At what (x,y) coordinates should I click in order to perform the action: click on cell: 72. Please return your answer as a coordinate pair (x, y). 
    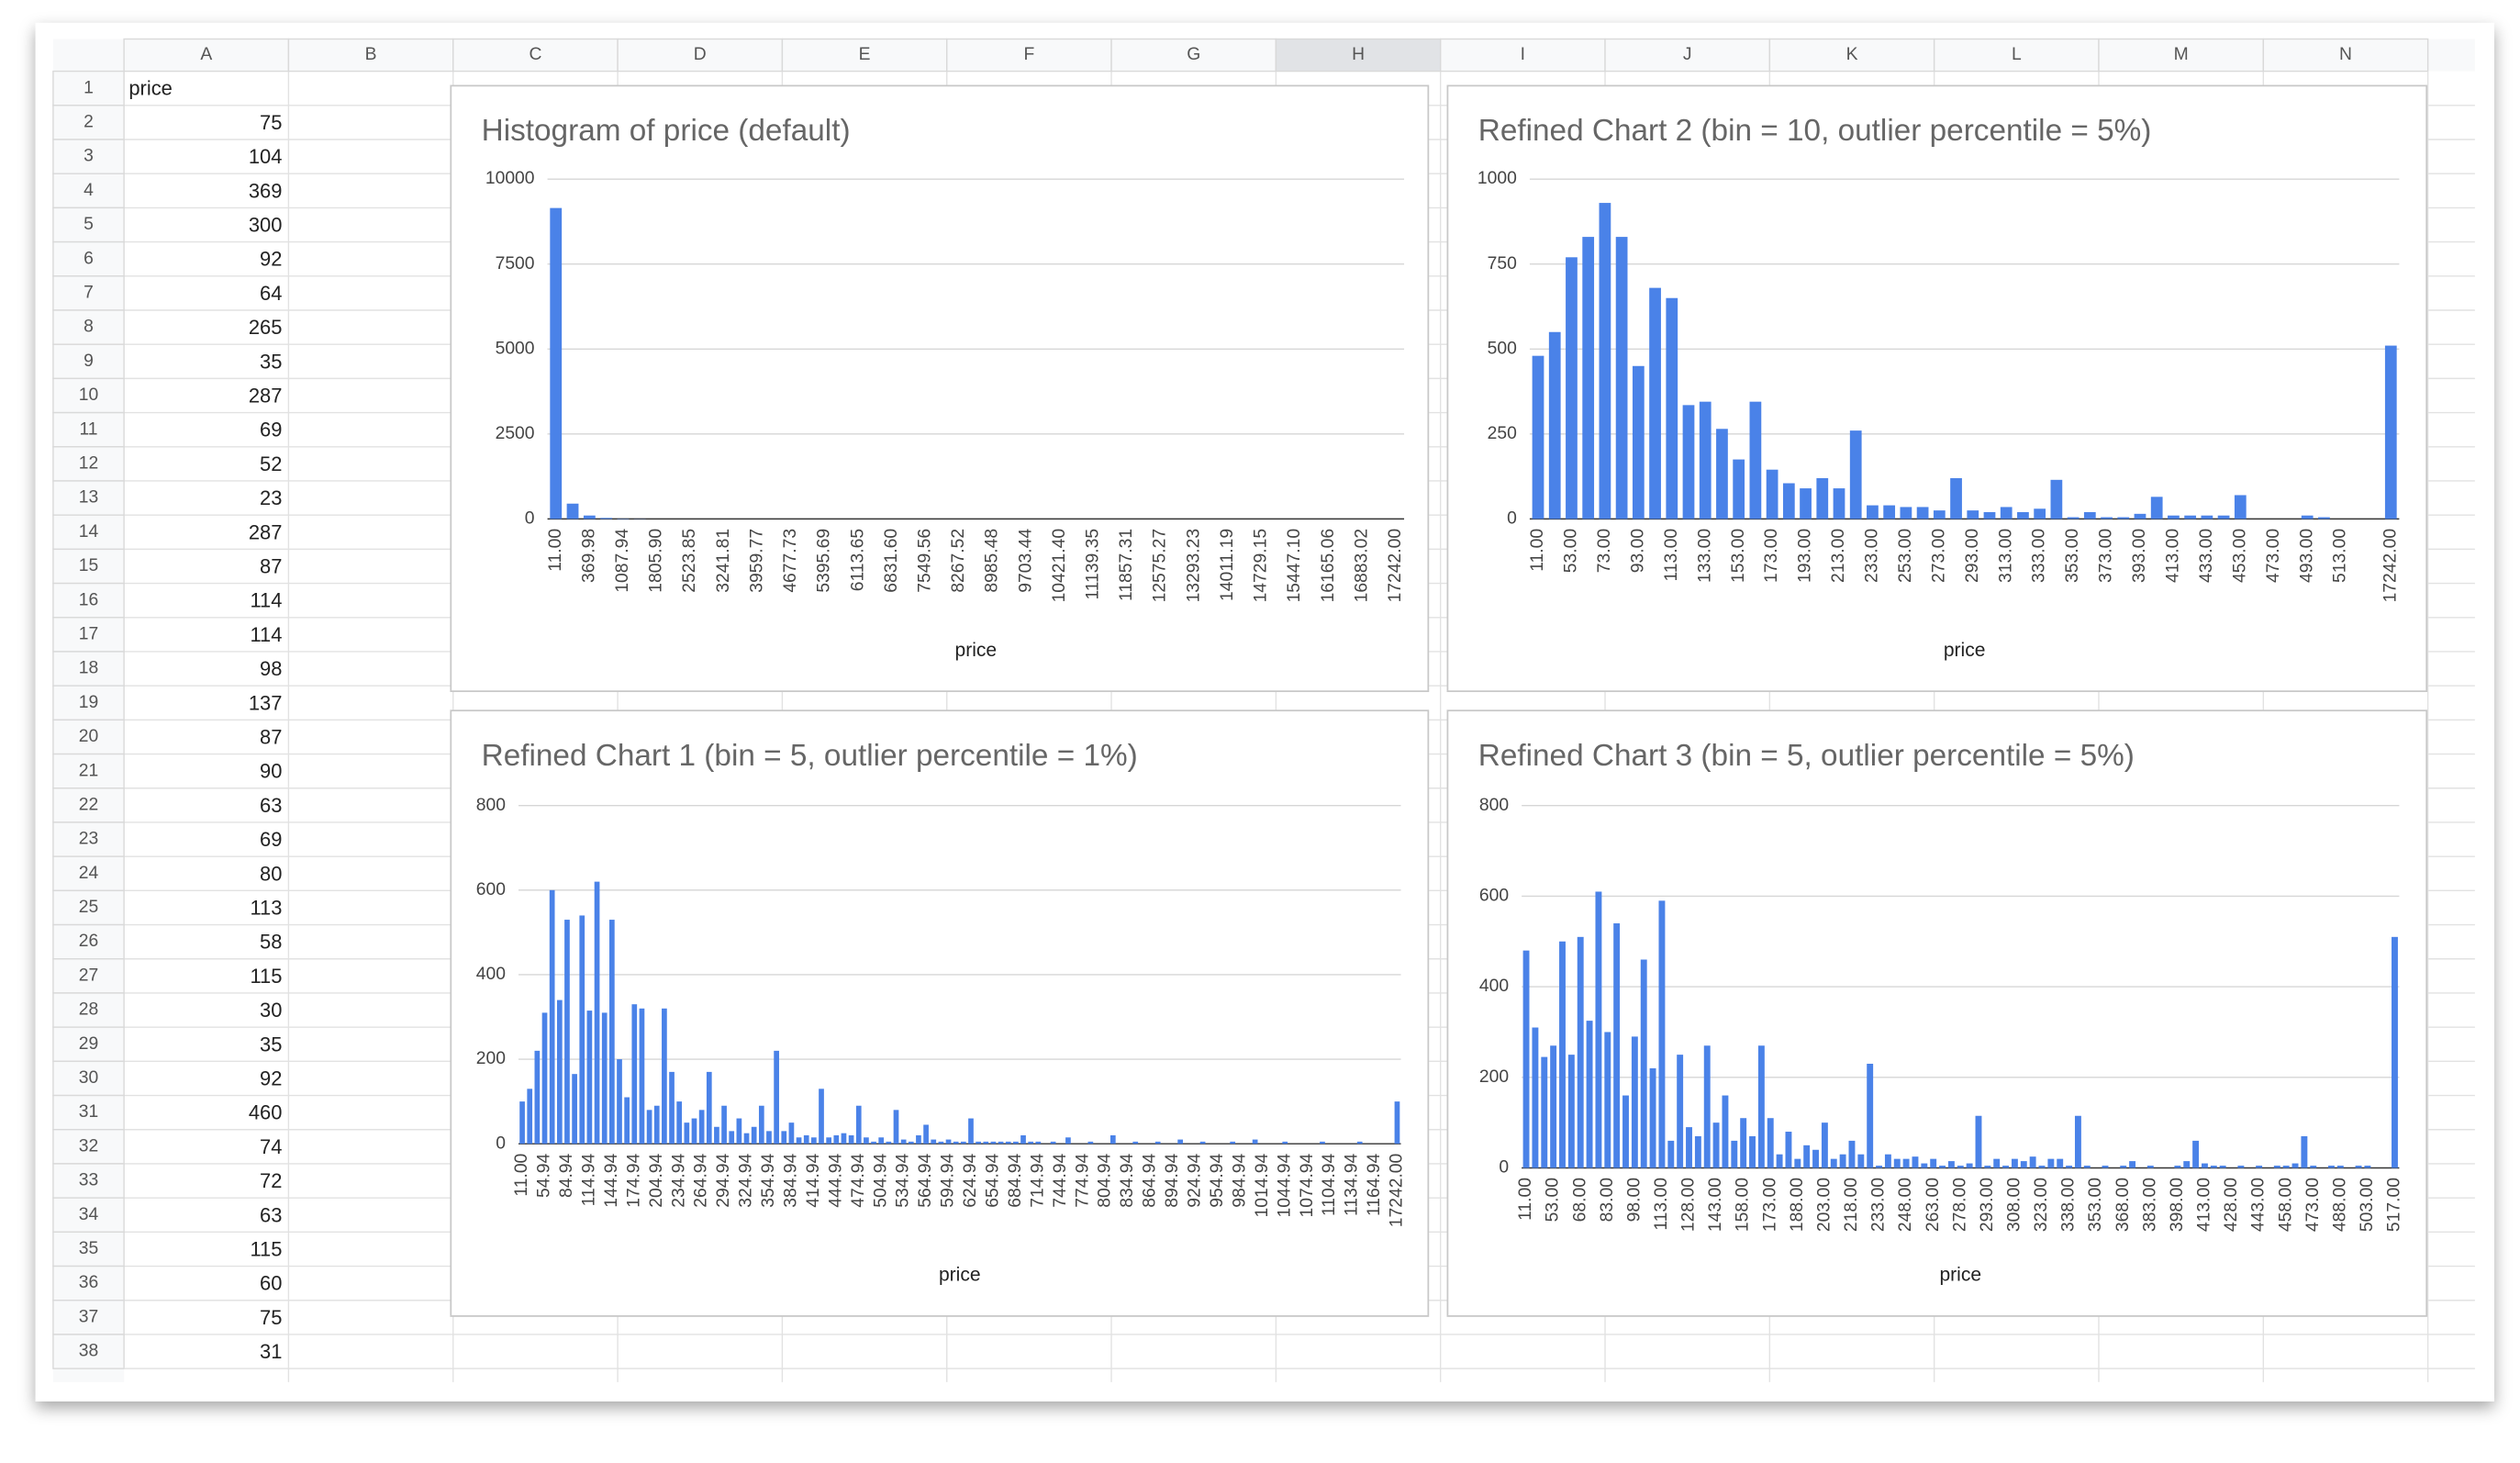
    Looking at the image, I should click on (271, 1181).